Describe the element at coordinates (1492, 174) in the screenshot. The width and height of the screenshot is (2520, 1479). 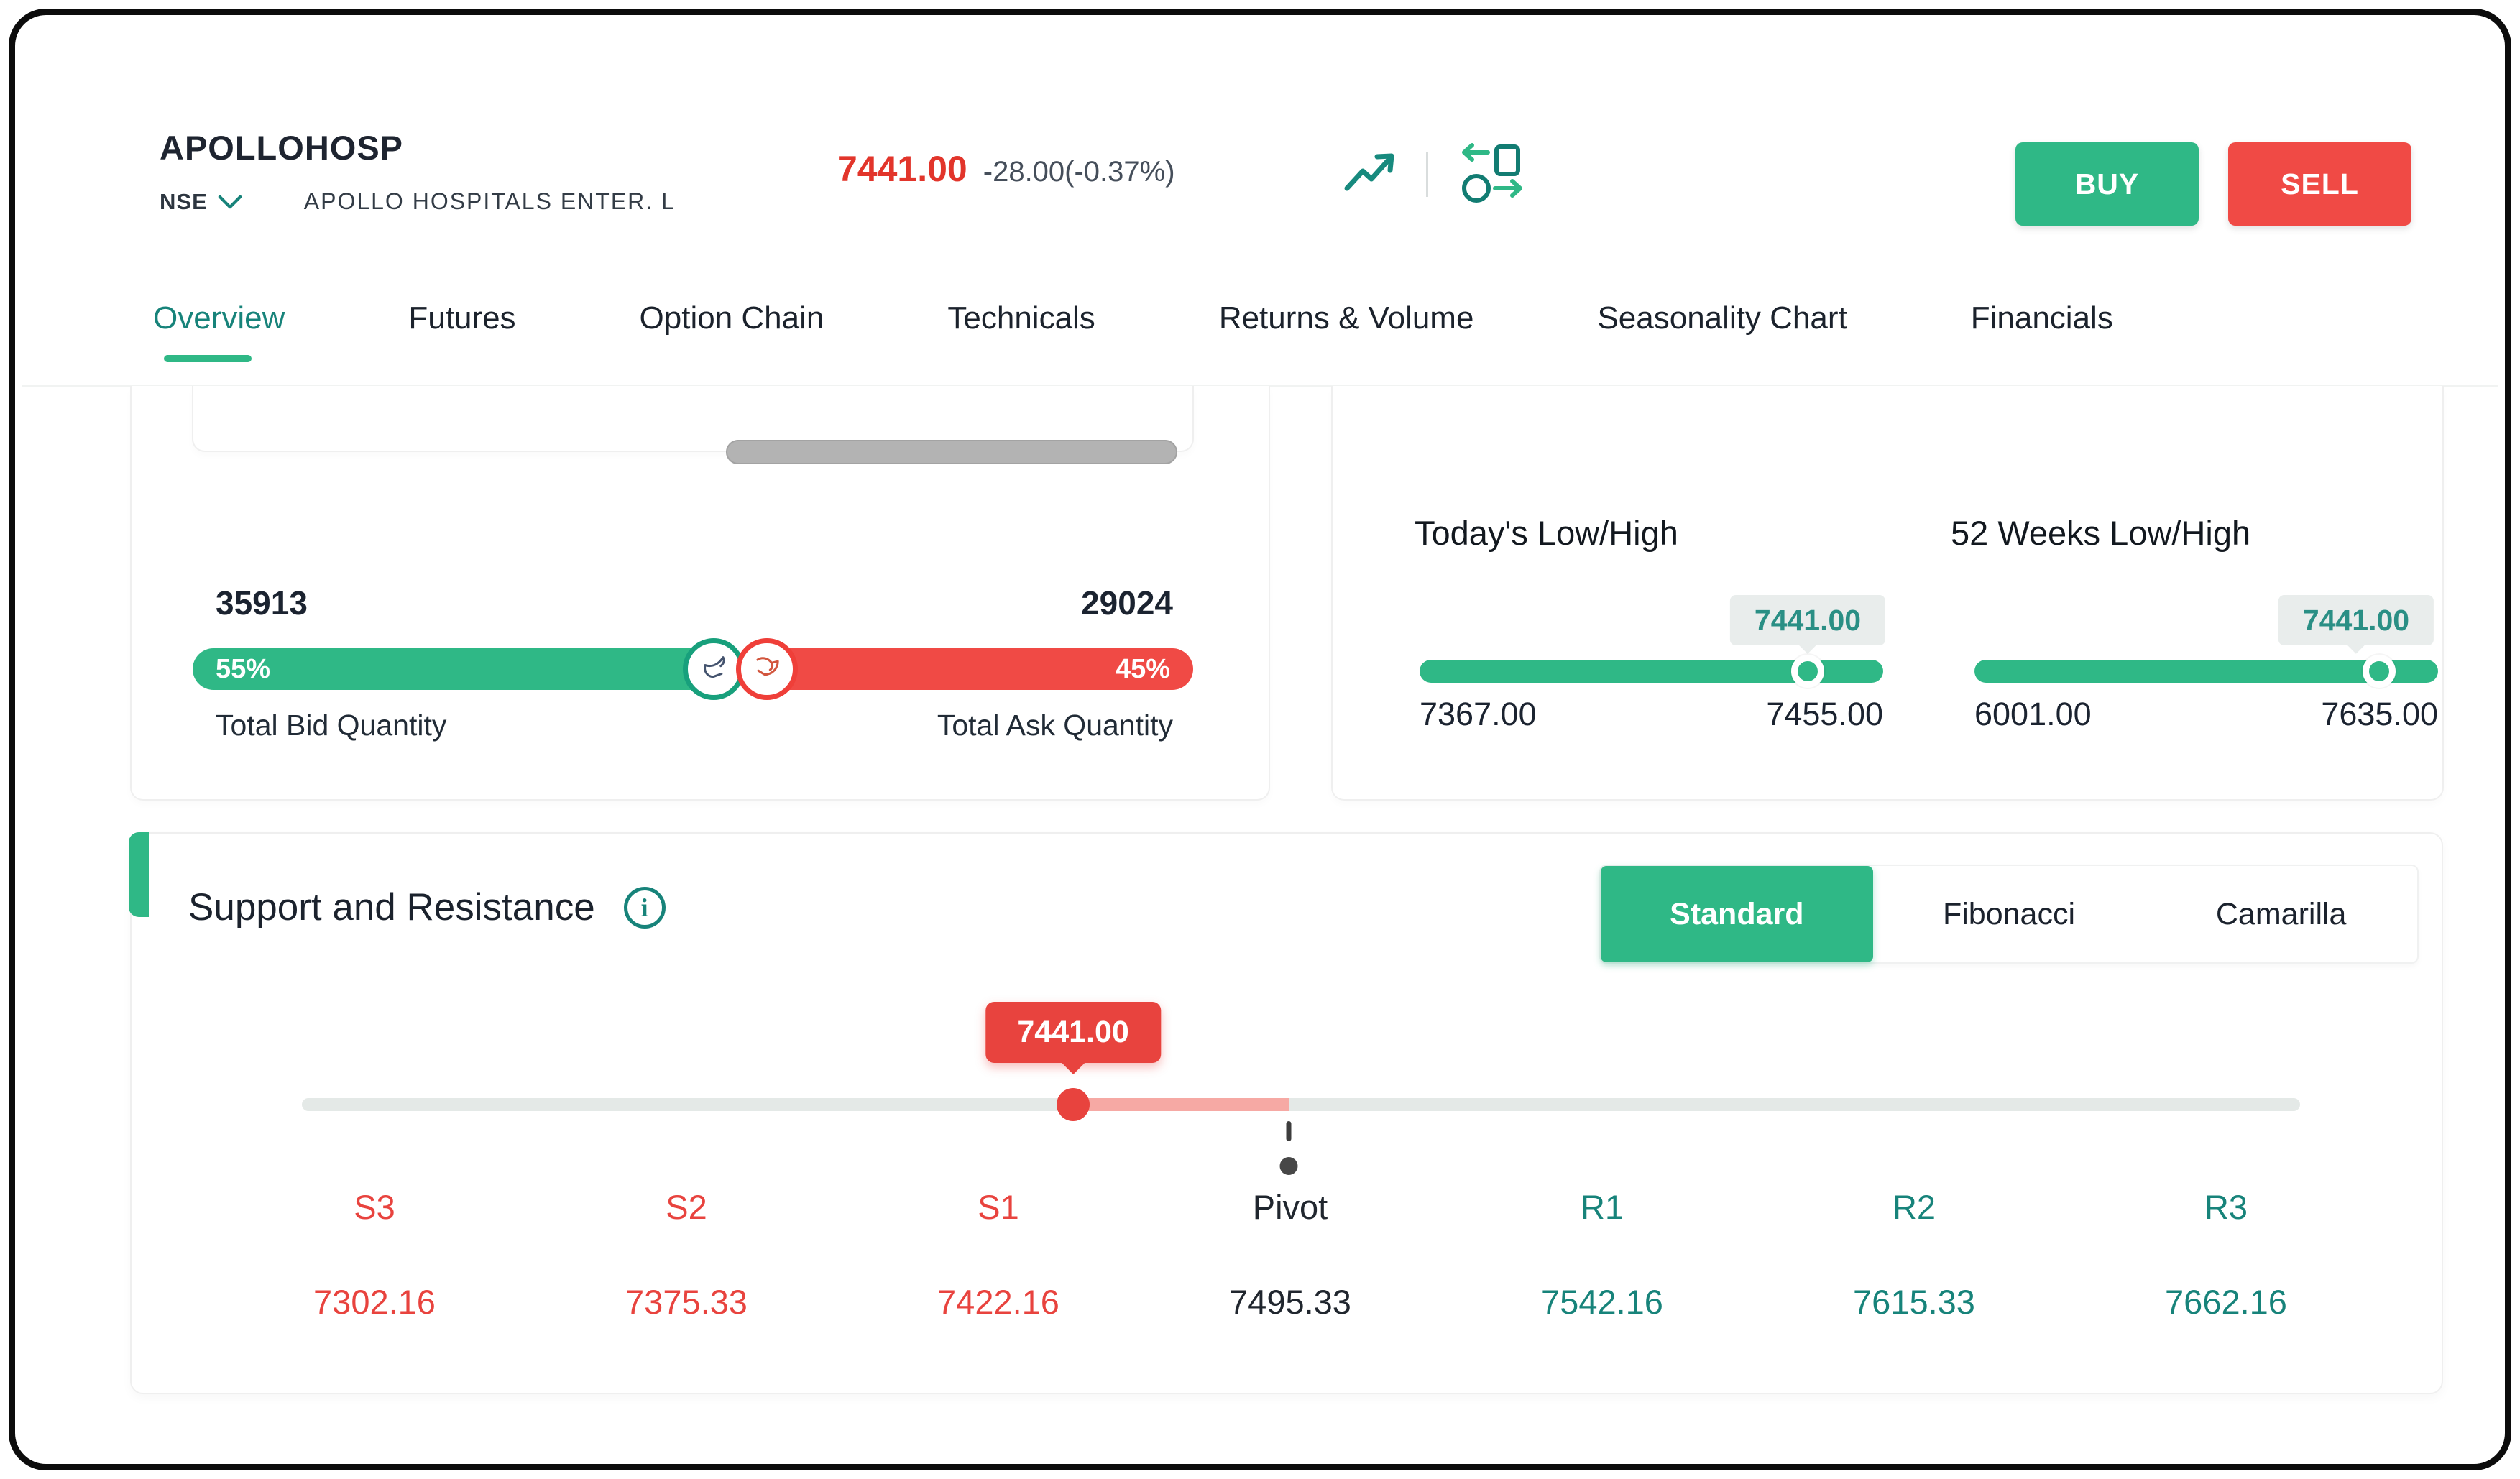
I see `compare-swap-icon` at that location.